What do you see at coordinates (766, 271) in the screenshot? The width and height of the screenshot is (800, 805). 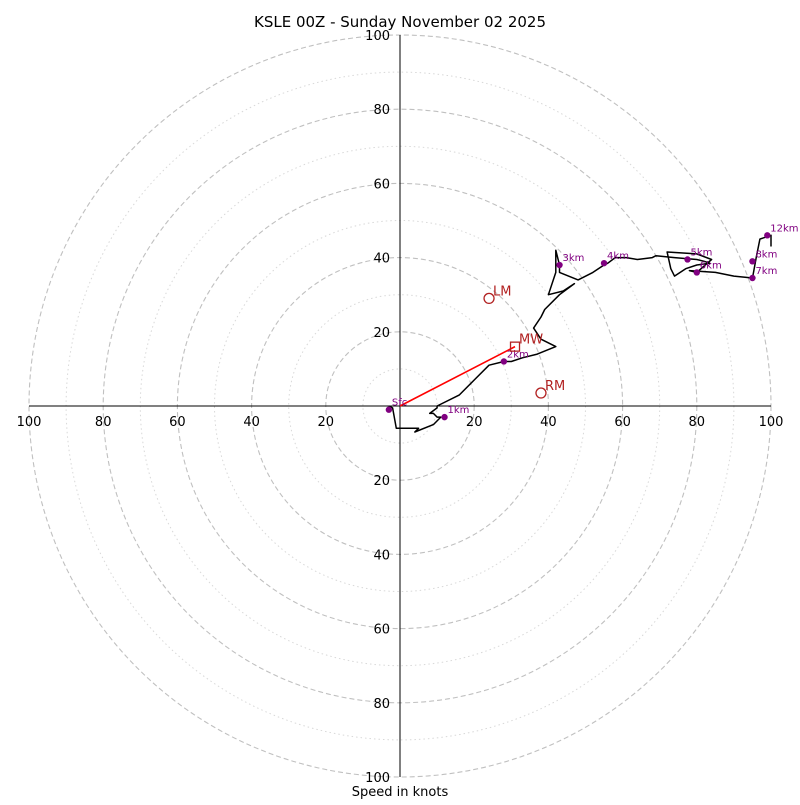 I see `height-label-7km: 7km` at bounding box center [766, 271].